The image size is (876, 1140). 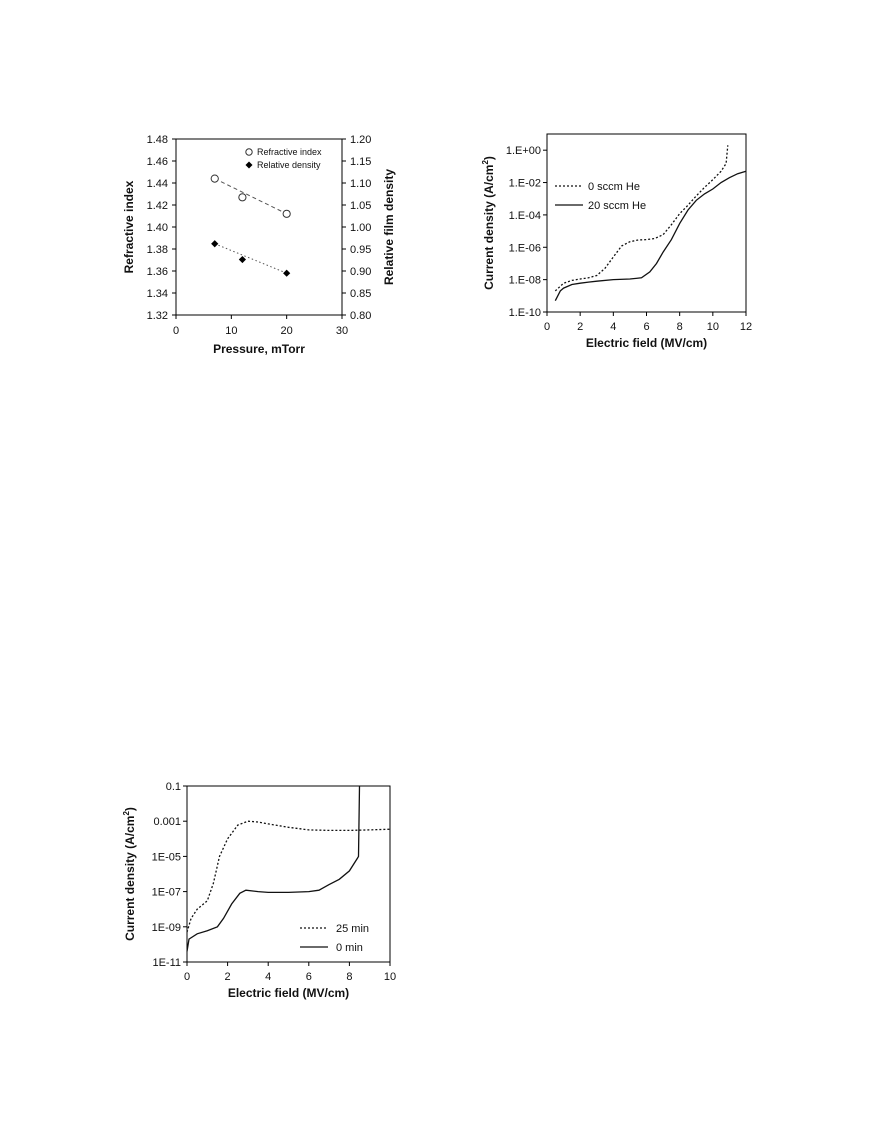 What do you see at coordinates (713, 327) in the screenshot?
I see `chart2-x-tick-label: 10` at bounding box center [713, 327].